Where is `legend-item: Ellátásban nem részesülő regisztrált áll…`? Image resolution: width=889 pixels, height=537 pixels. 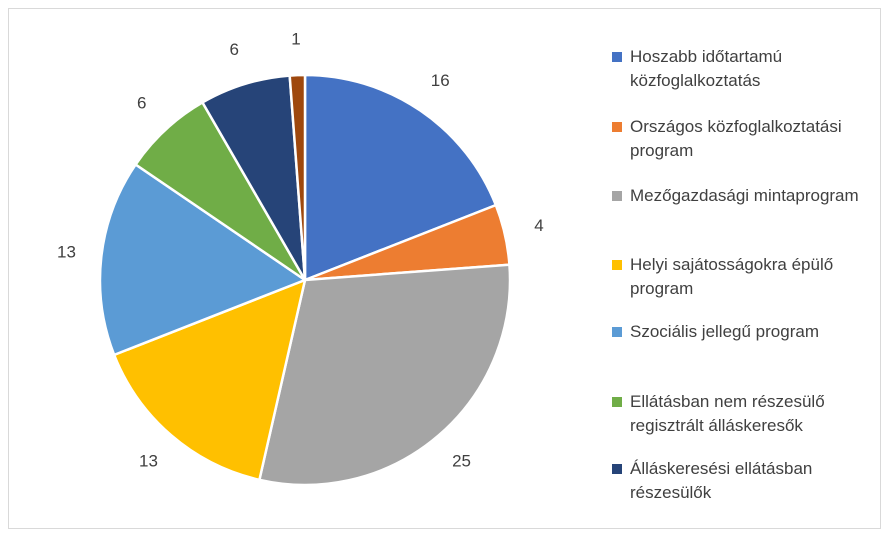
legend-item: Ellátásban nem részesülő regisztrált áll… is located at coordinates (743, 414).